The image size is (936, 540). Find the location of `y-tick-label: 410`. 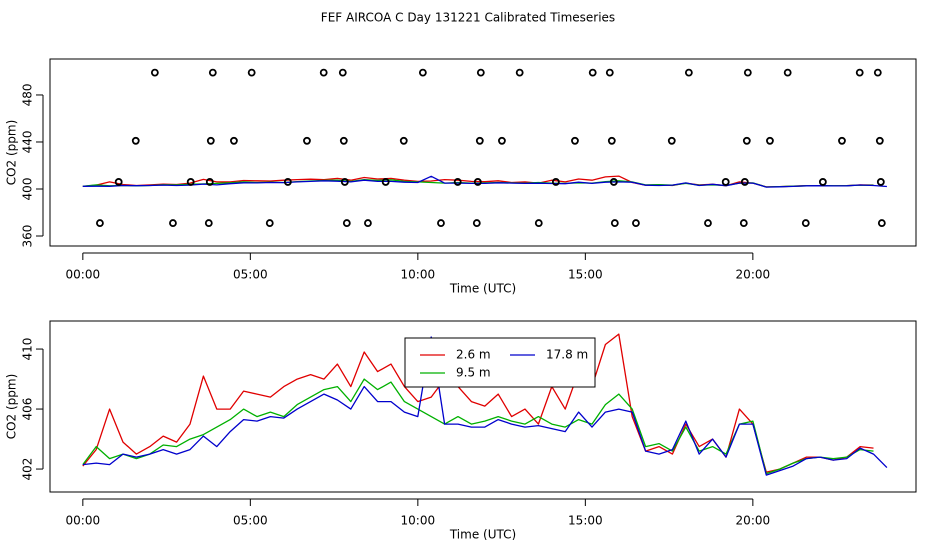

y-tick-label: 410 is located at coordinates (28, 349).